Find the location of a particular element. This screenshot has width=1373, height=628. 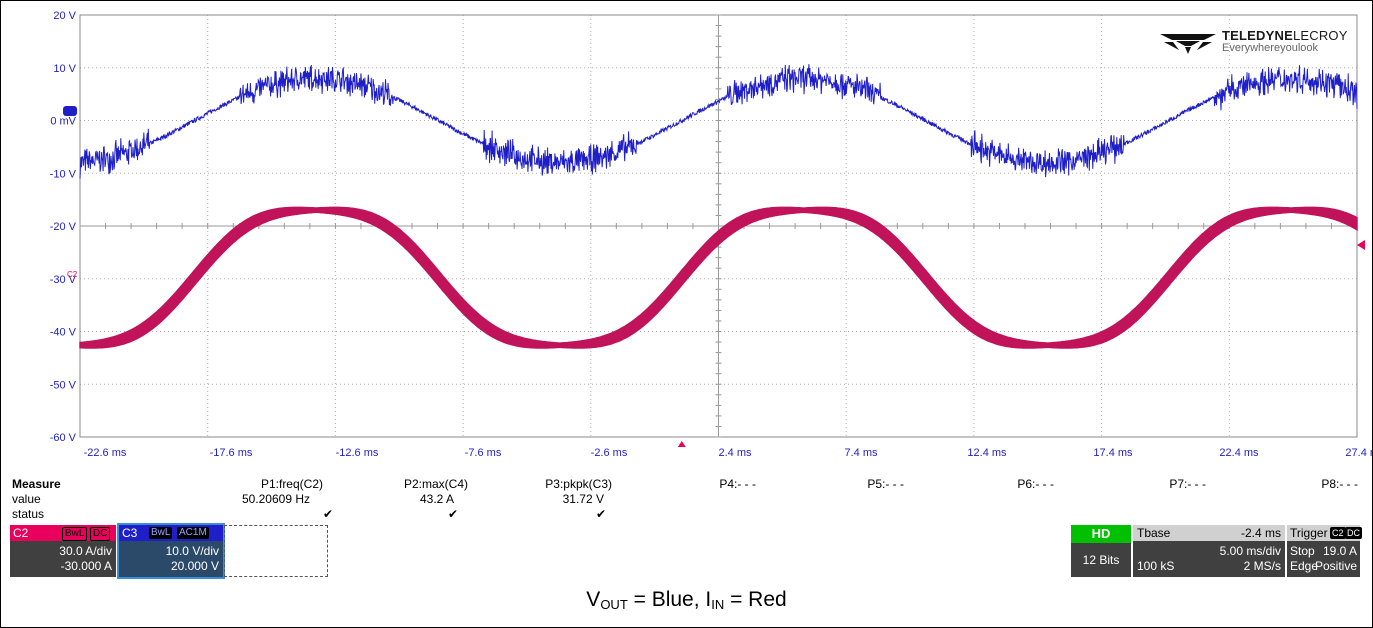

x-tick-label: 7.4 ms is located at coordinates (861, 453).